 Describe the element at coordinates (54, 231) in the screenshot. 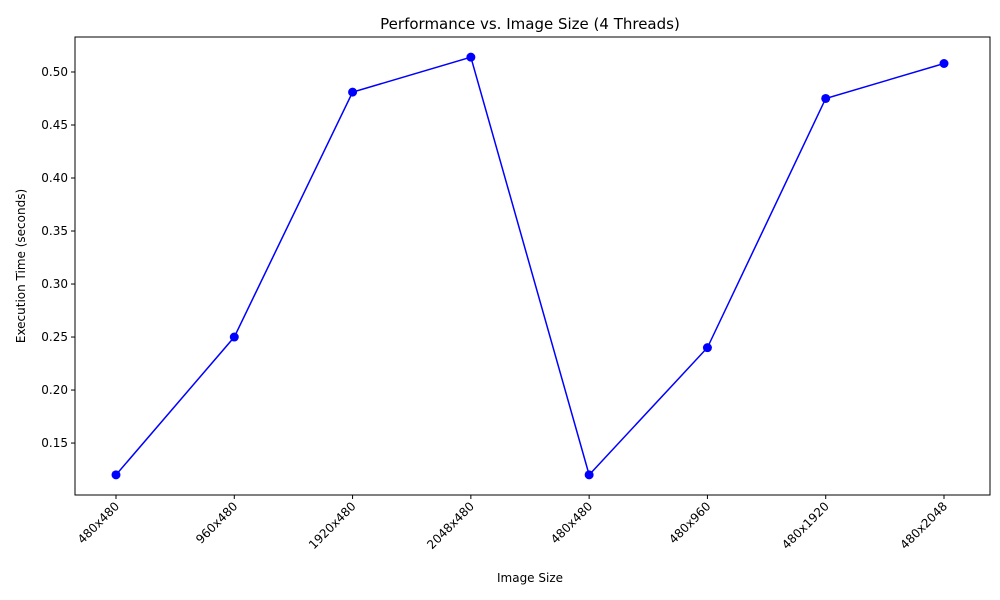

I see `y-tick-label: 0.35` at that location.